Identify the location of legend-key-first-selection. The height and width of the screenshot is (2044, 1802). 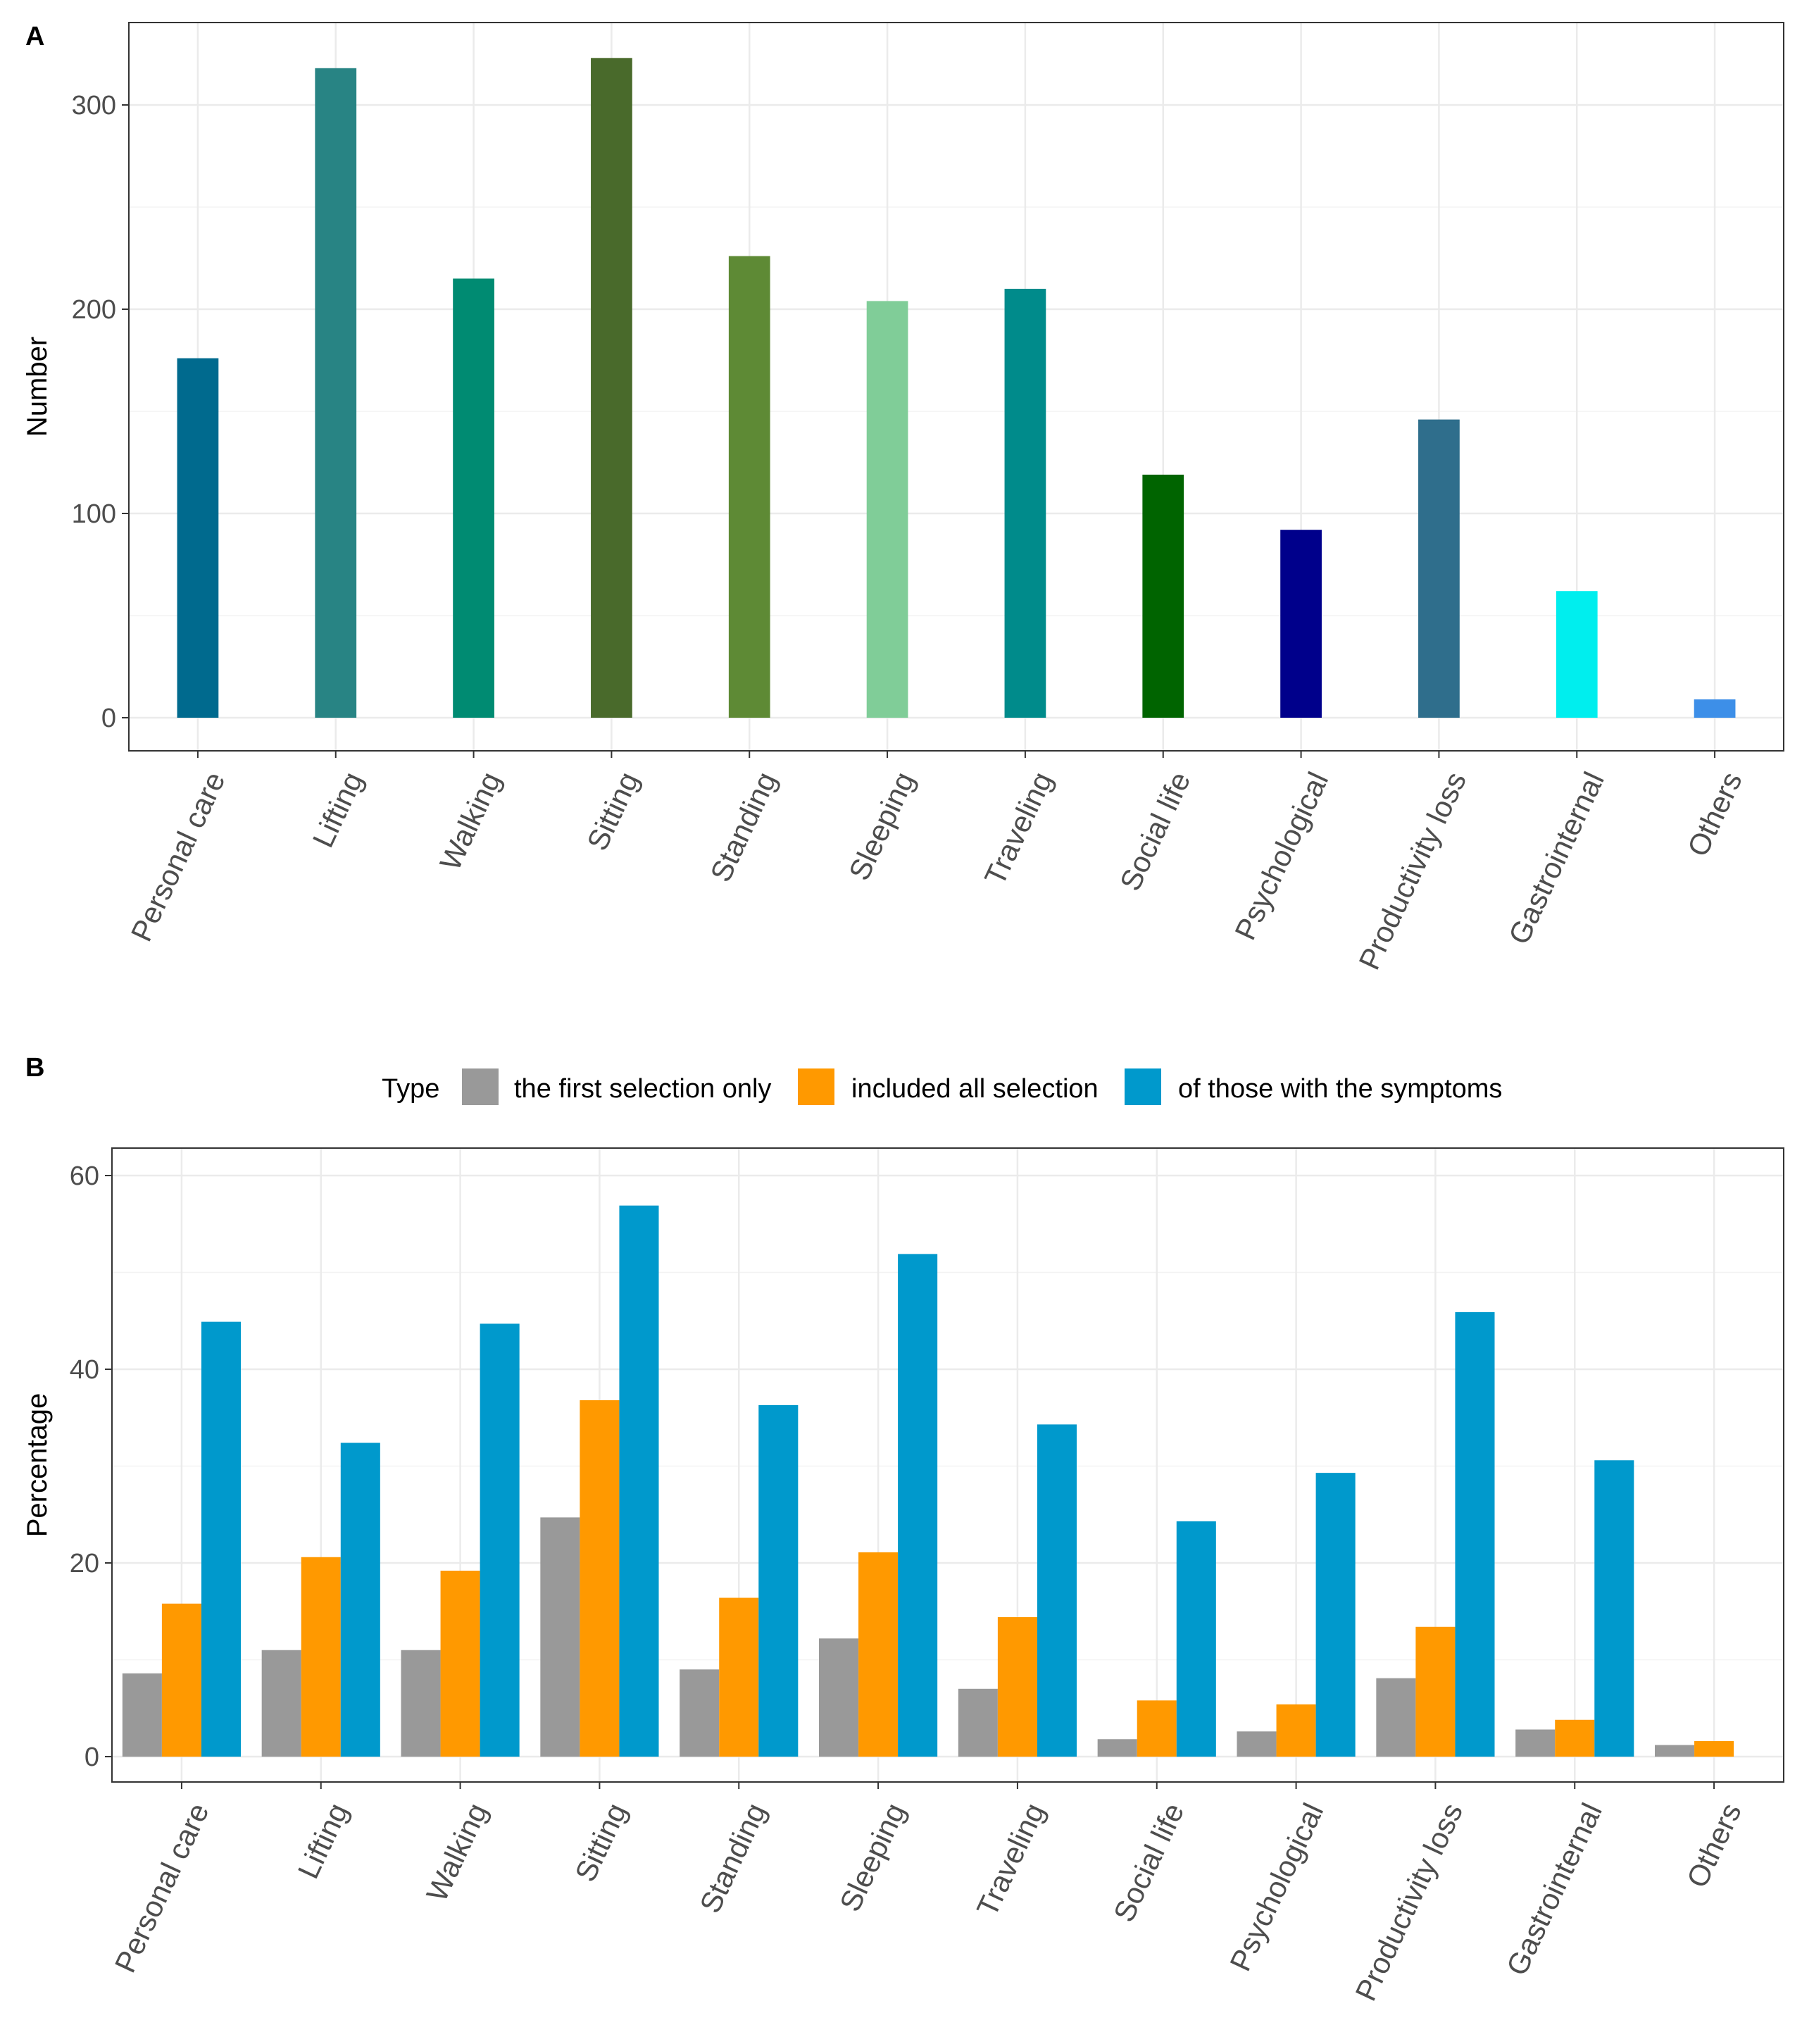
(480, 1086).